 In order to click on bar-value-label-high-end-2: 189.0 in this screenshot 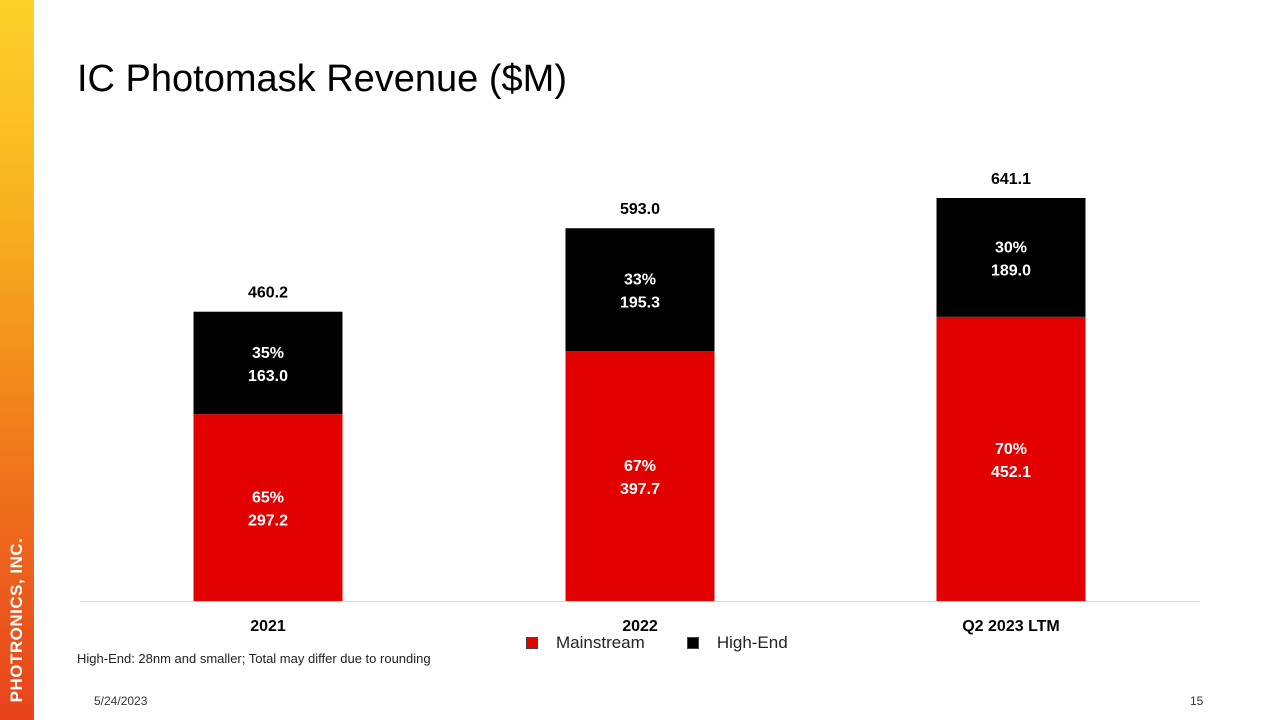, I will do `click(1011, 270)`.